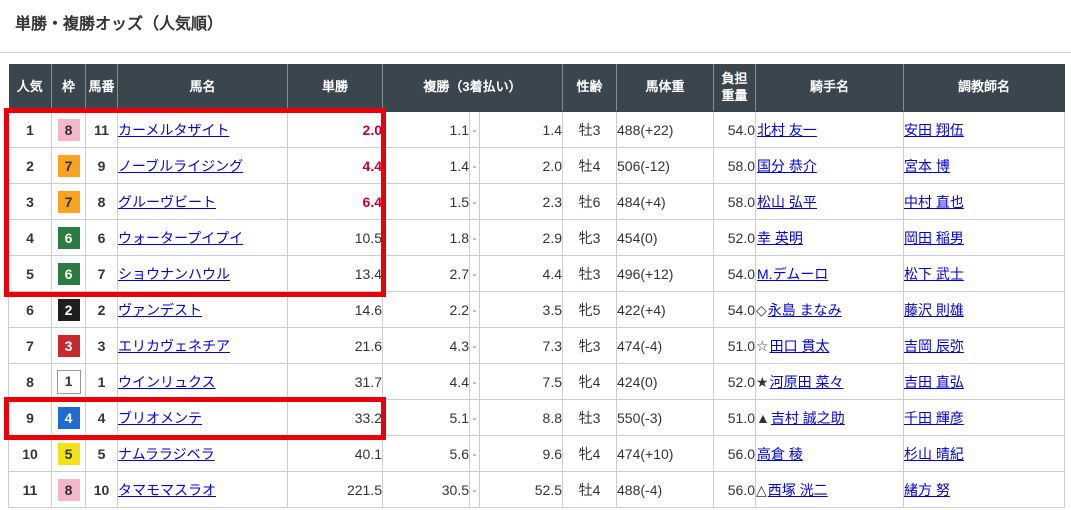  Describe the element at coordinates (665, 129) in the screenshot. I see `horse-weight-cell: 488(+22)` at that location.